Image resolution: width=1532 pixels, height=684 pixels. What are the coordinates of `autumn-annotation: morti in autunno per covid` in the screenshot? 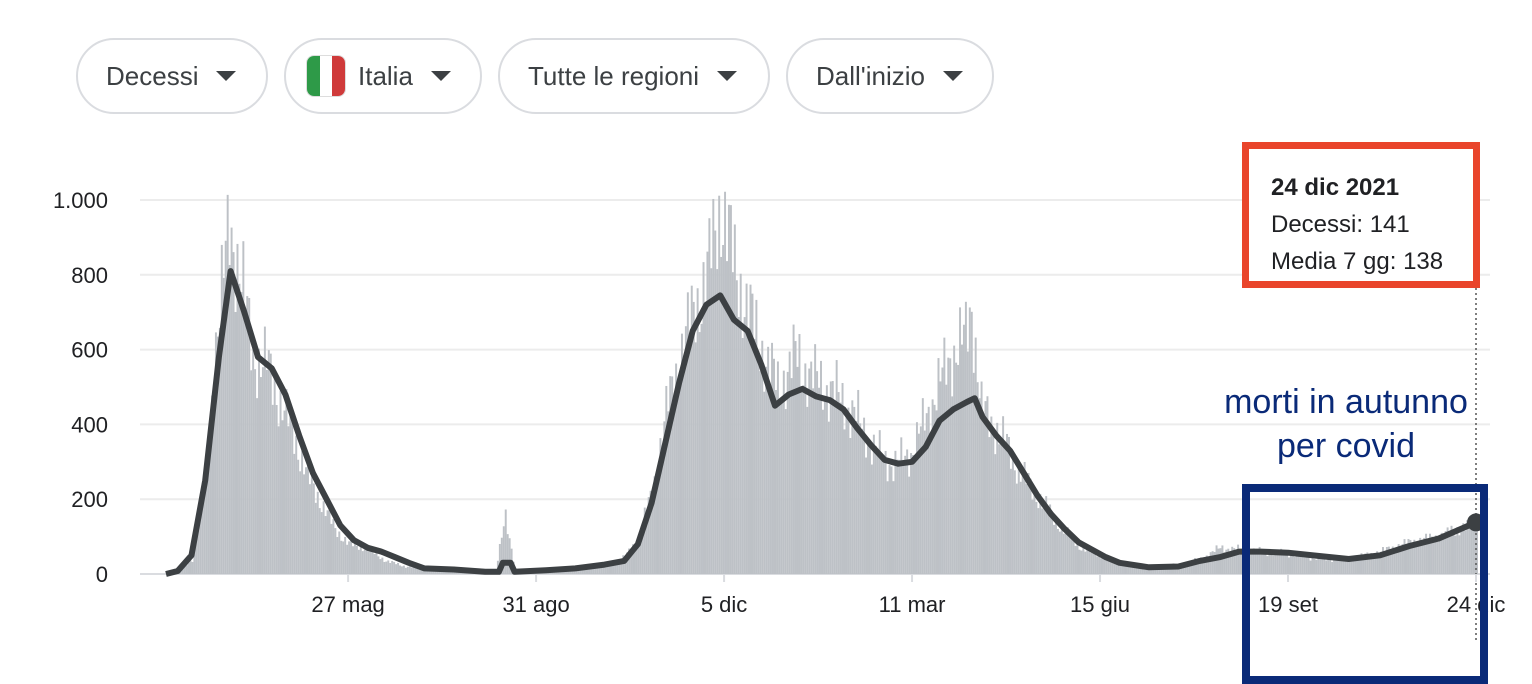 It's located at (1346, 424).